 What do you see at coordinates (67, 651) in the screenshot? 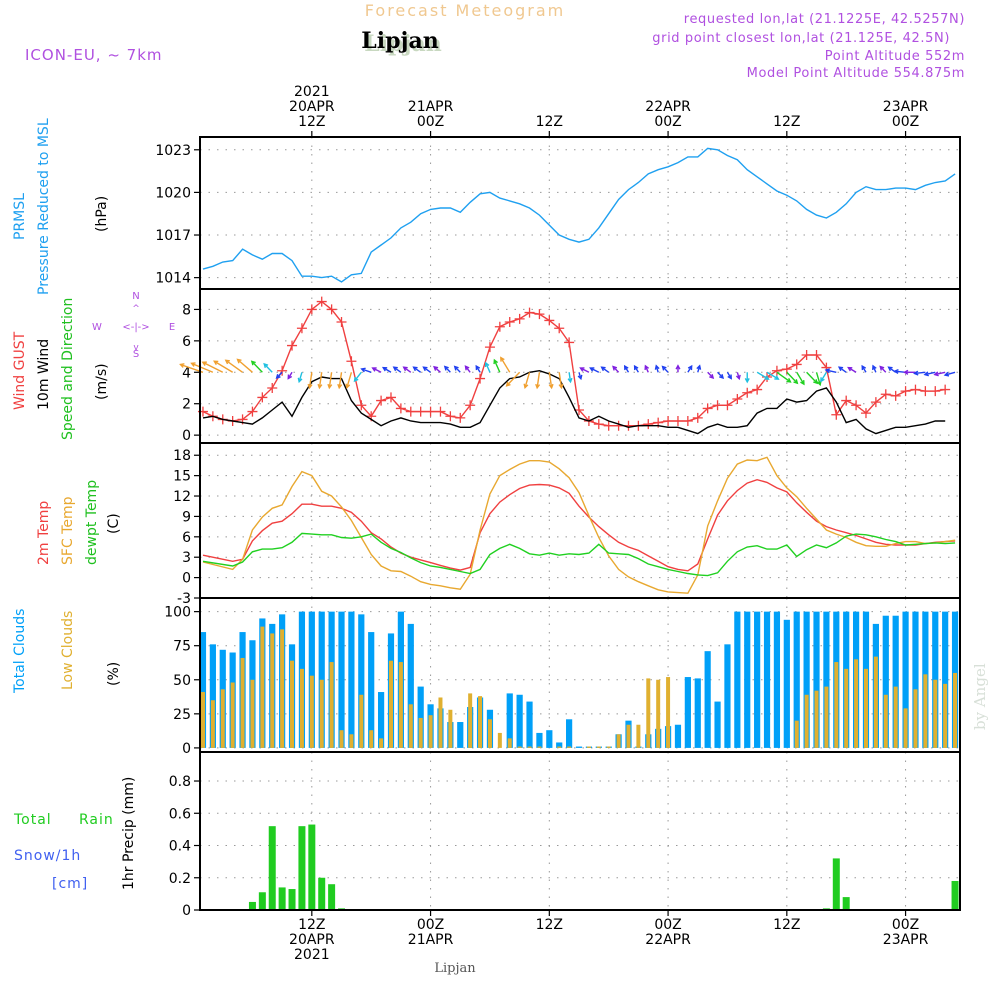
I see `cloud-labels: Total Clouds Low Clouds (%)` at bounding box center [67, 651].